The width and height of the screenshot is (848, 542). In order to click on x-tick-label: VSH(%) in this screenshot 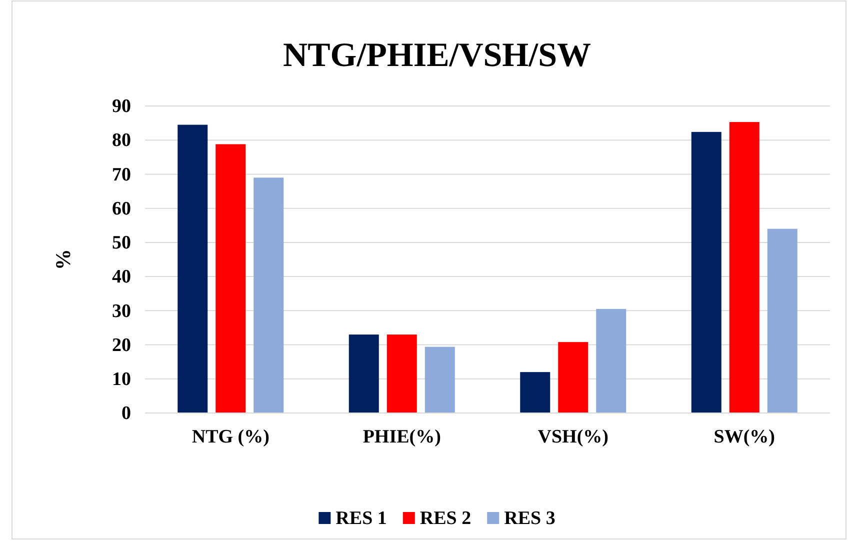, I will do `click(573, 437)`.